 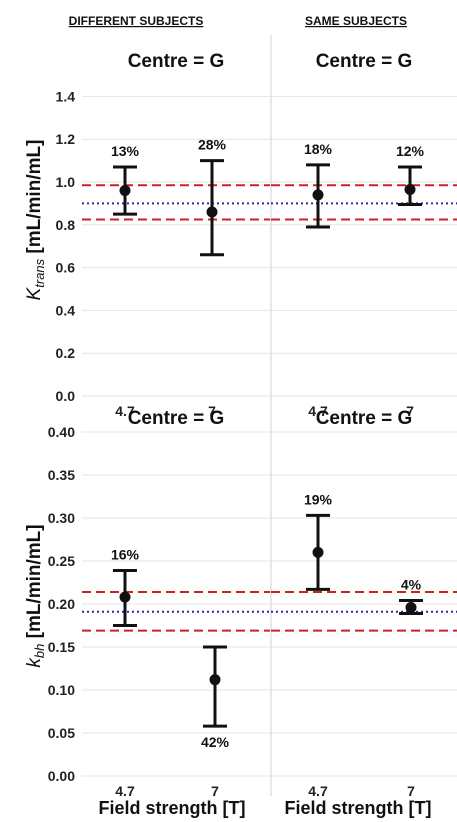 I want to click on x-axis-label-right: Field strength [T], so click(x=358, y=808).